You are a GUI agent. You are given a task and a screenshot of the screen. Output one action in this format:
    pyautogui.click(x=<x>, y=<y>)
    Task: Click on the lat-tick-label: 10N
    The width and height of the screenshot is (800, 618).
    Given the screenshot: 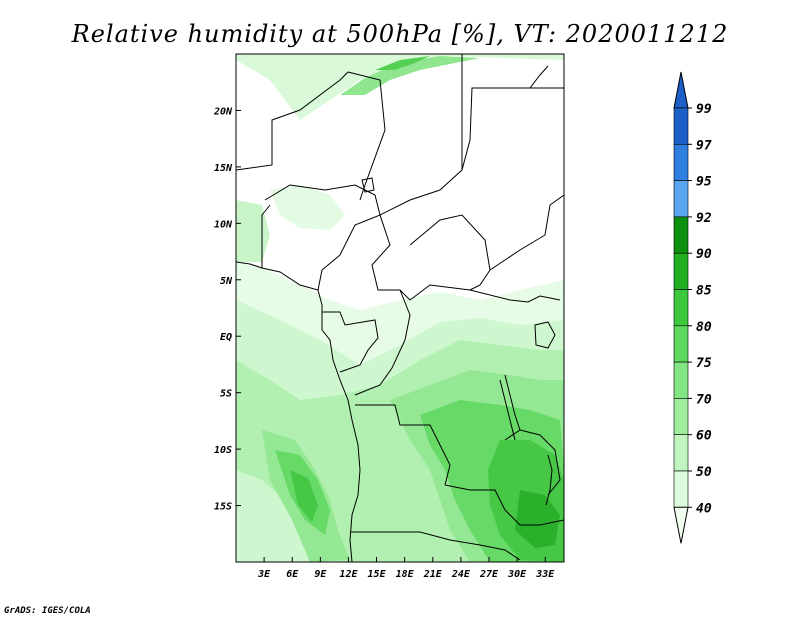 What is the action you would take?
    pyautogui.click(x=223, y=224)
    